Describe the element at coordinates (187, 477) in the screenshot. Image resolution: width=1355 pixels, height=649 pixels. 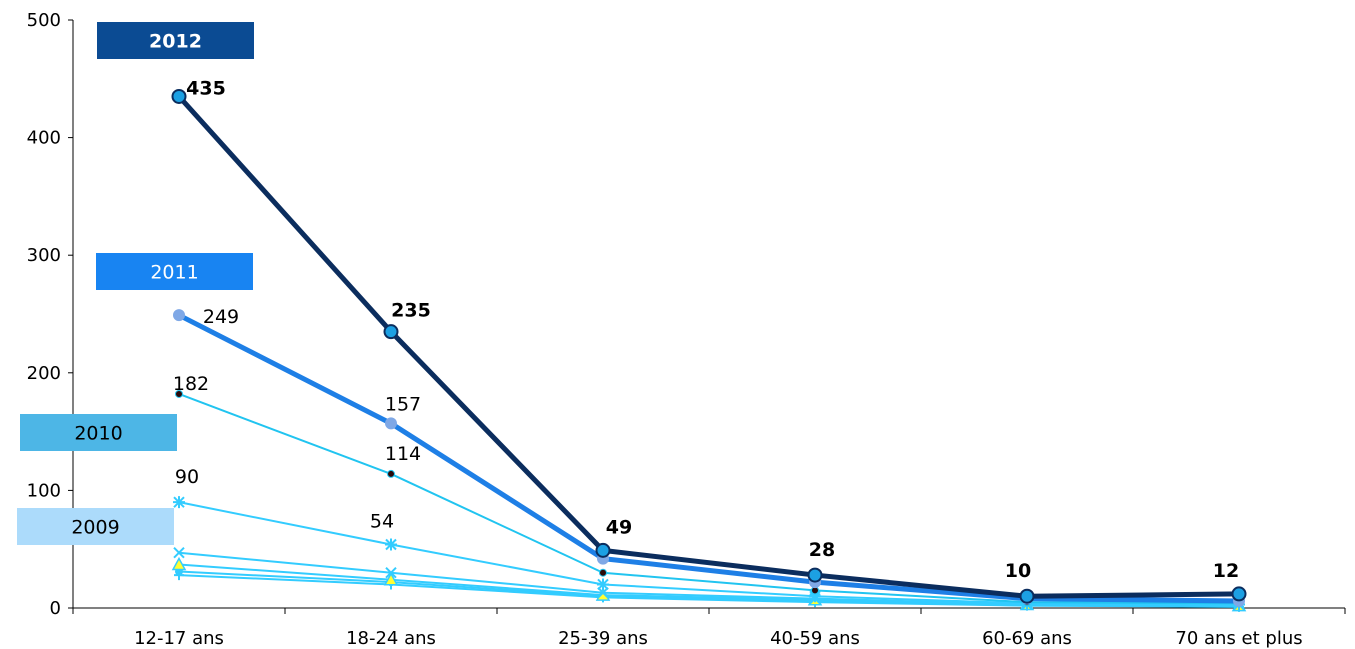
I see `data-label: 90` at that location.